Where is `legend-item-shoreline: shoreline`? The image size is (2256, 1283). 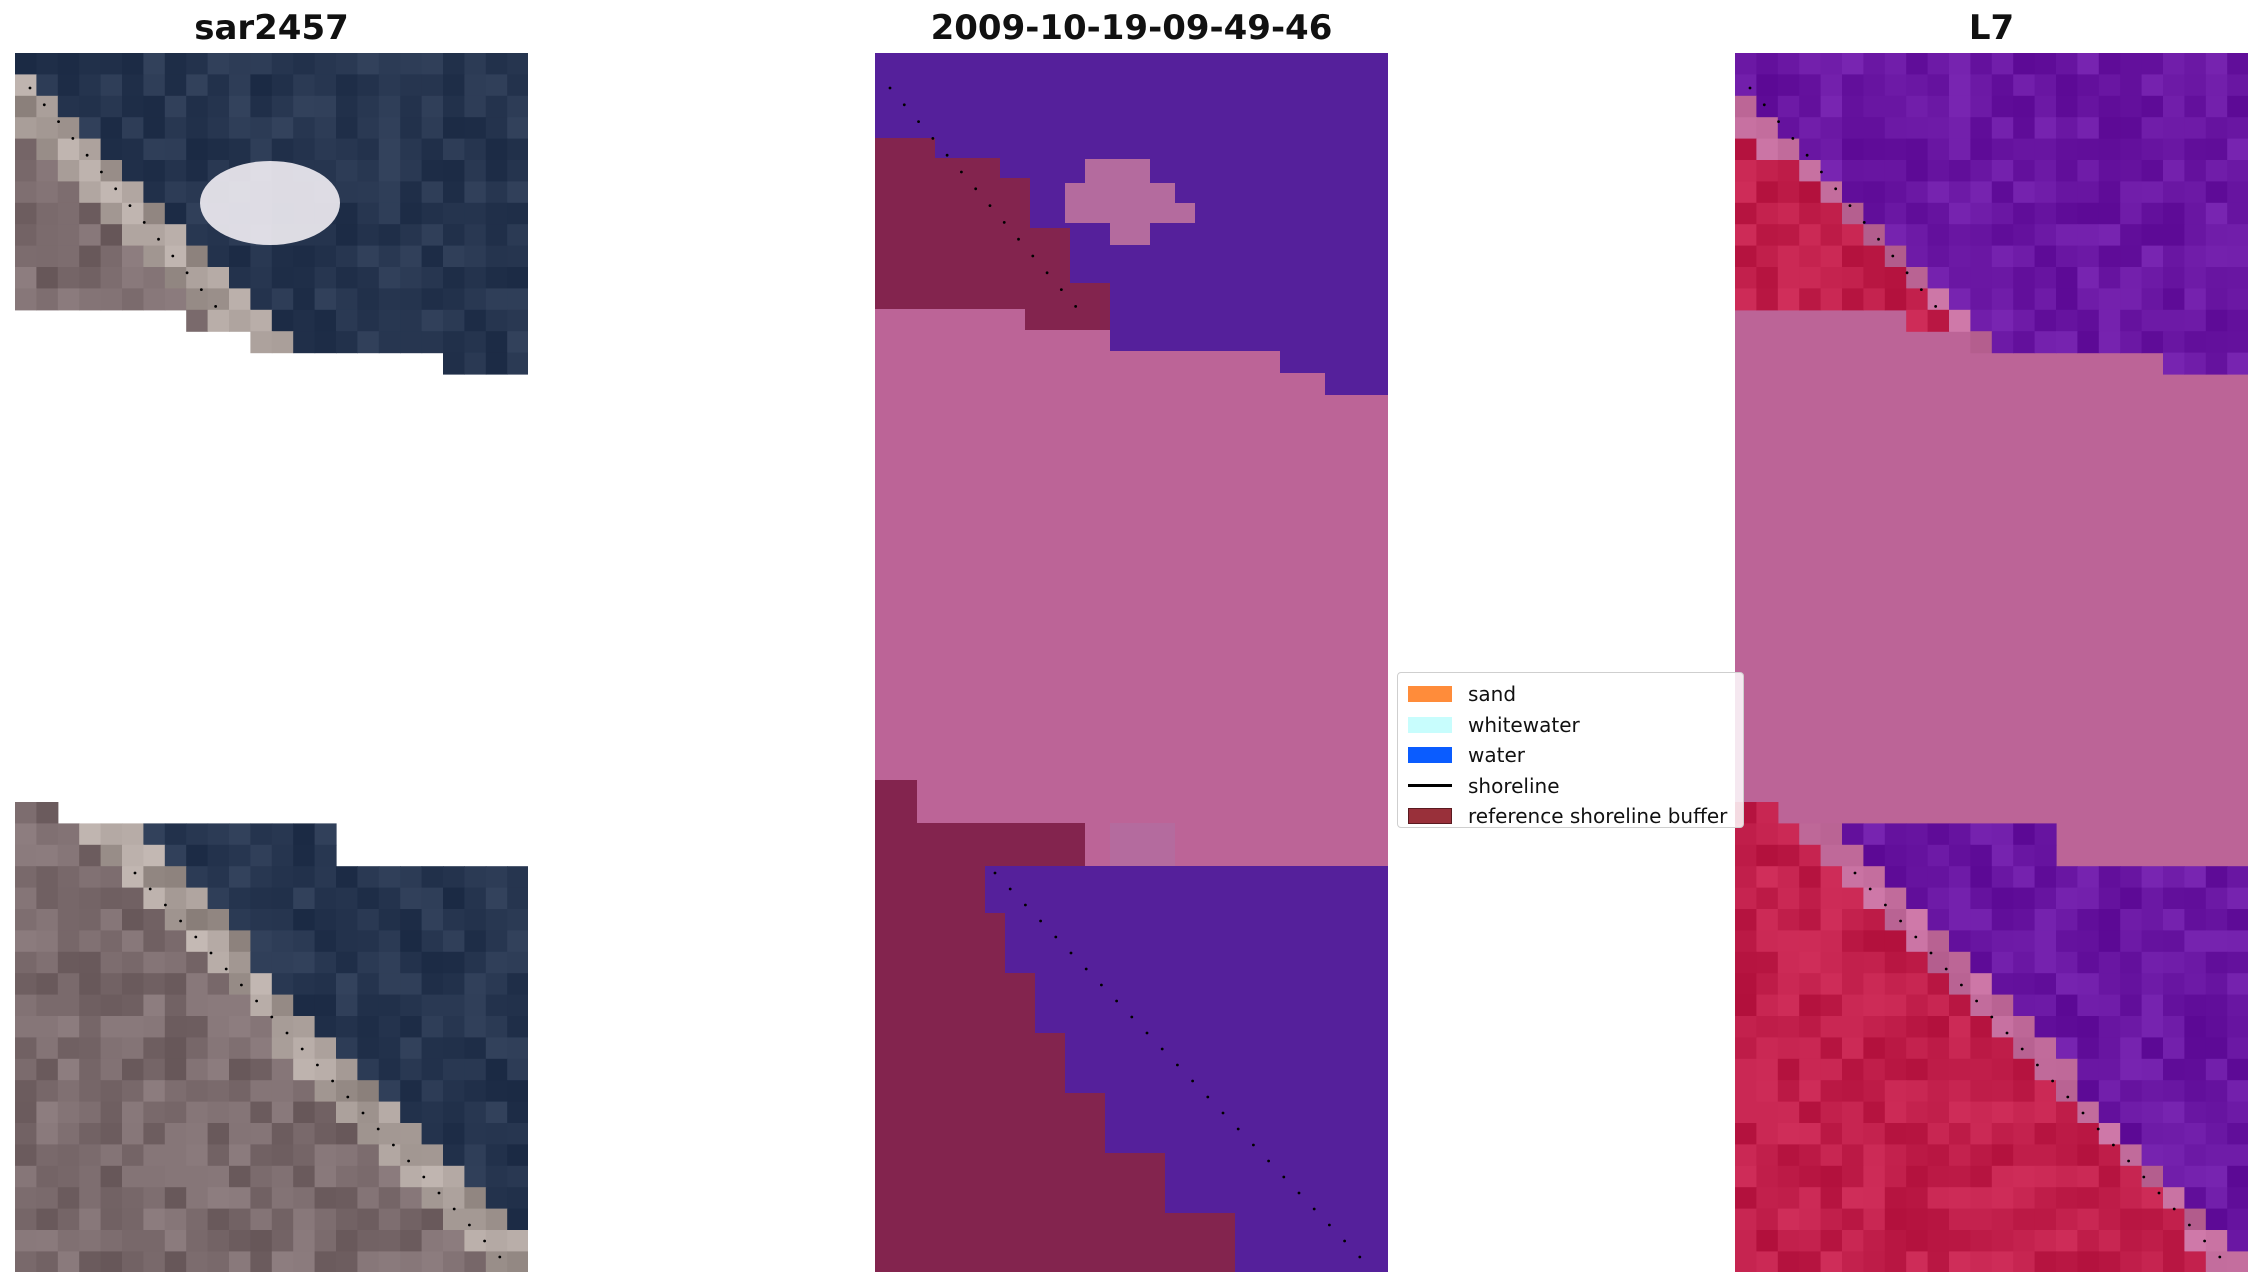 legend-item-shoreline: shoreline is located at coordinates (1570, 786).